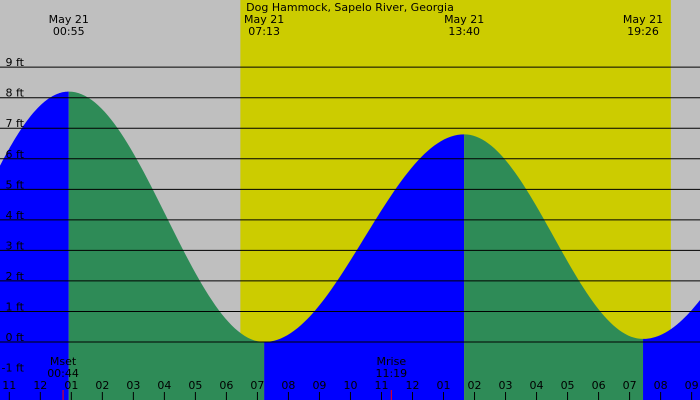 This screenshot has width=700, height=400. I want to click on y-tick-label: 1 ft, so click(15, 306).